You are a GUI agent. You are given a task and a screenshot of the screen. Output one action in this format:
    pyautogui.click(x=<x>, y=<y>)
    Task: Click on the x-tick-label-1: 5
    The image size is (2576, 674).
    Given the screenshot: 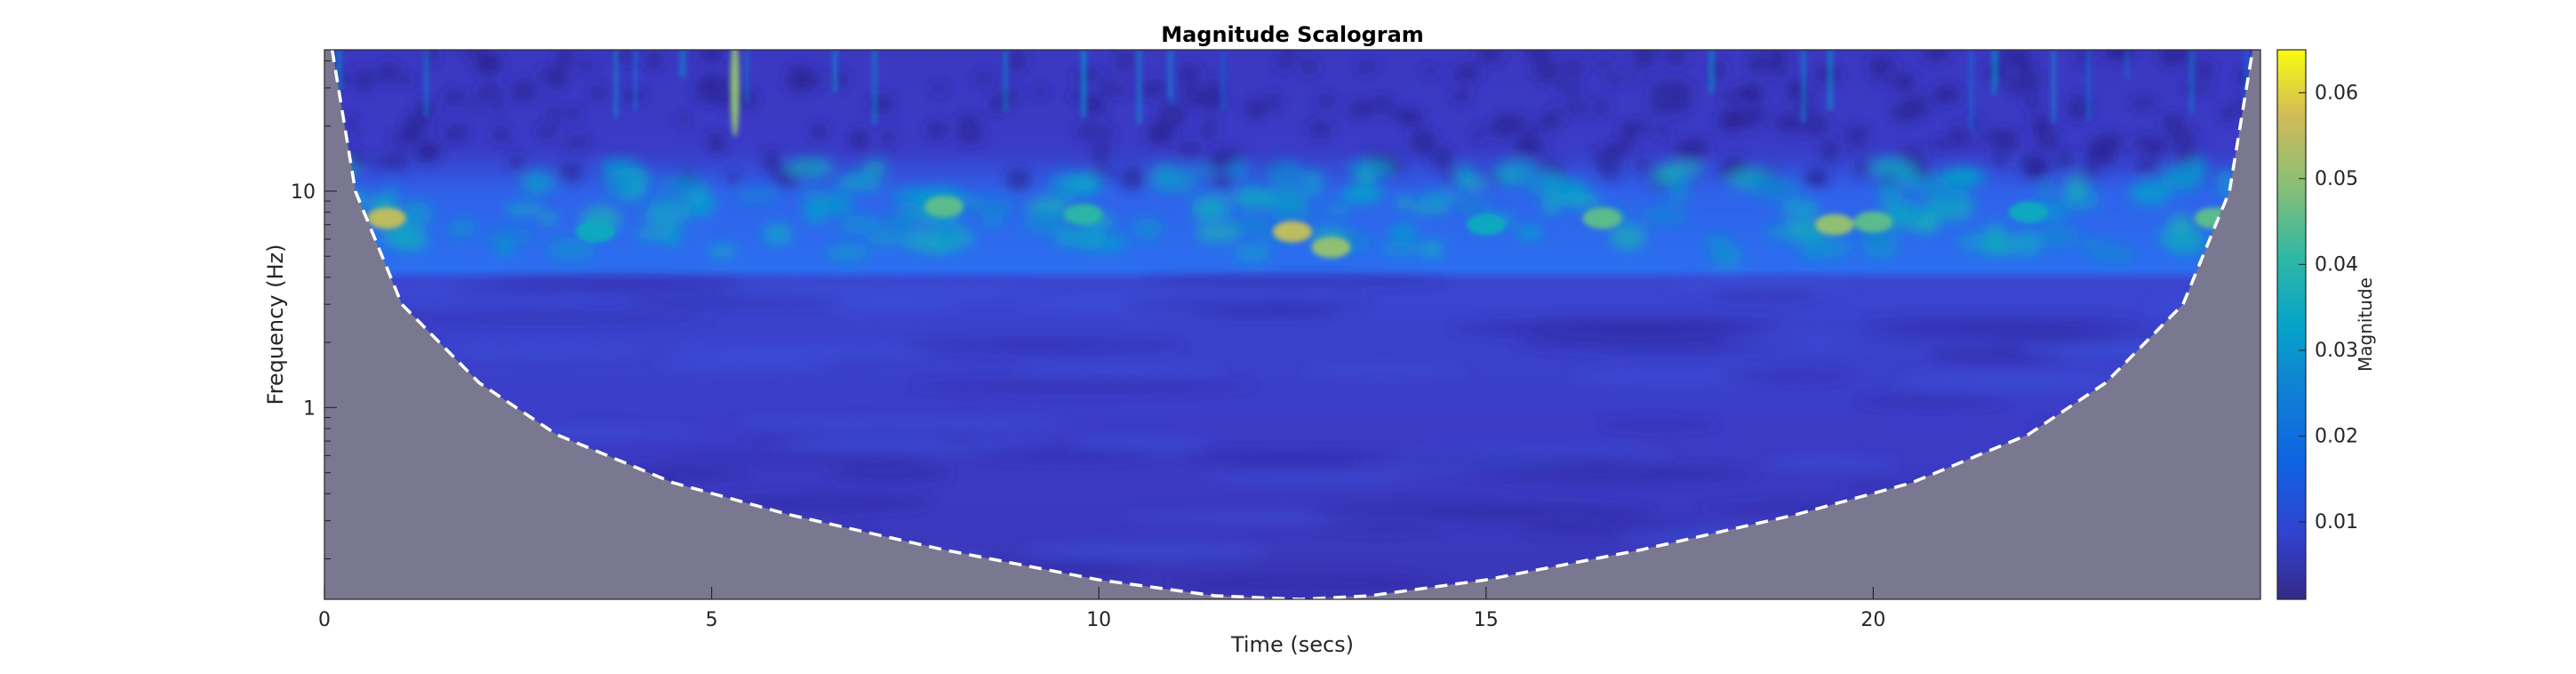 What is the action you would take?
    pyautogui.click(x=712, y=620)
    